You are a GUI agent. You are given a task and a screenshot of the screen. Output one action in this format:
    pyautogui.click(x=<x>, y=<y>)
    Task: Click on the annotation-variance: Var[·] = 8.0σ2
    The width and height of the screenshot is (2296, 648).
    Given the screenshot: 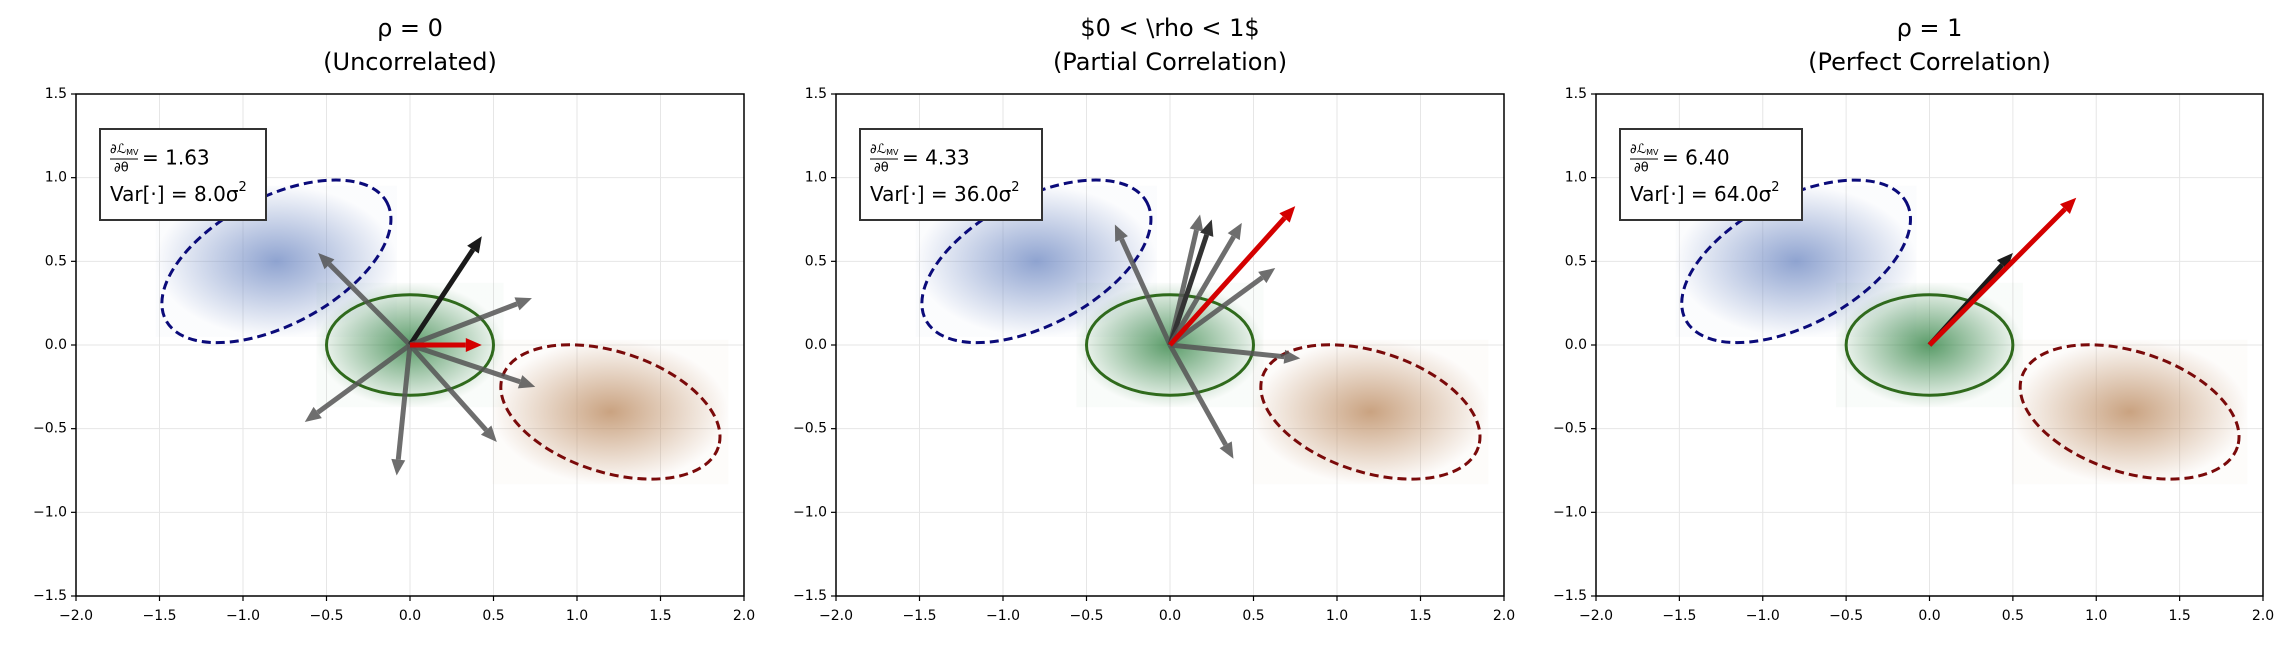 What is the action you would take?
    pyautogui.click(x=178, y=193)
    